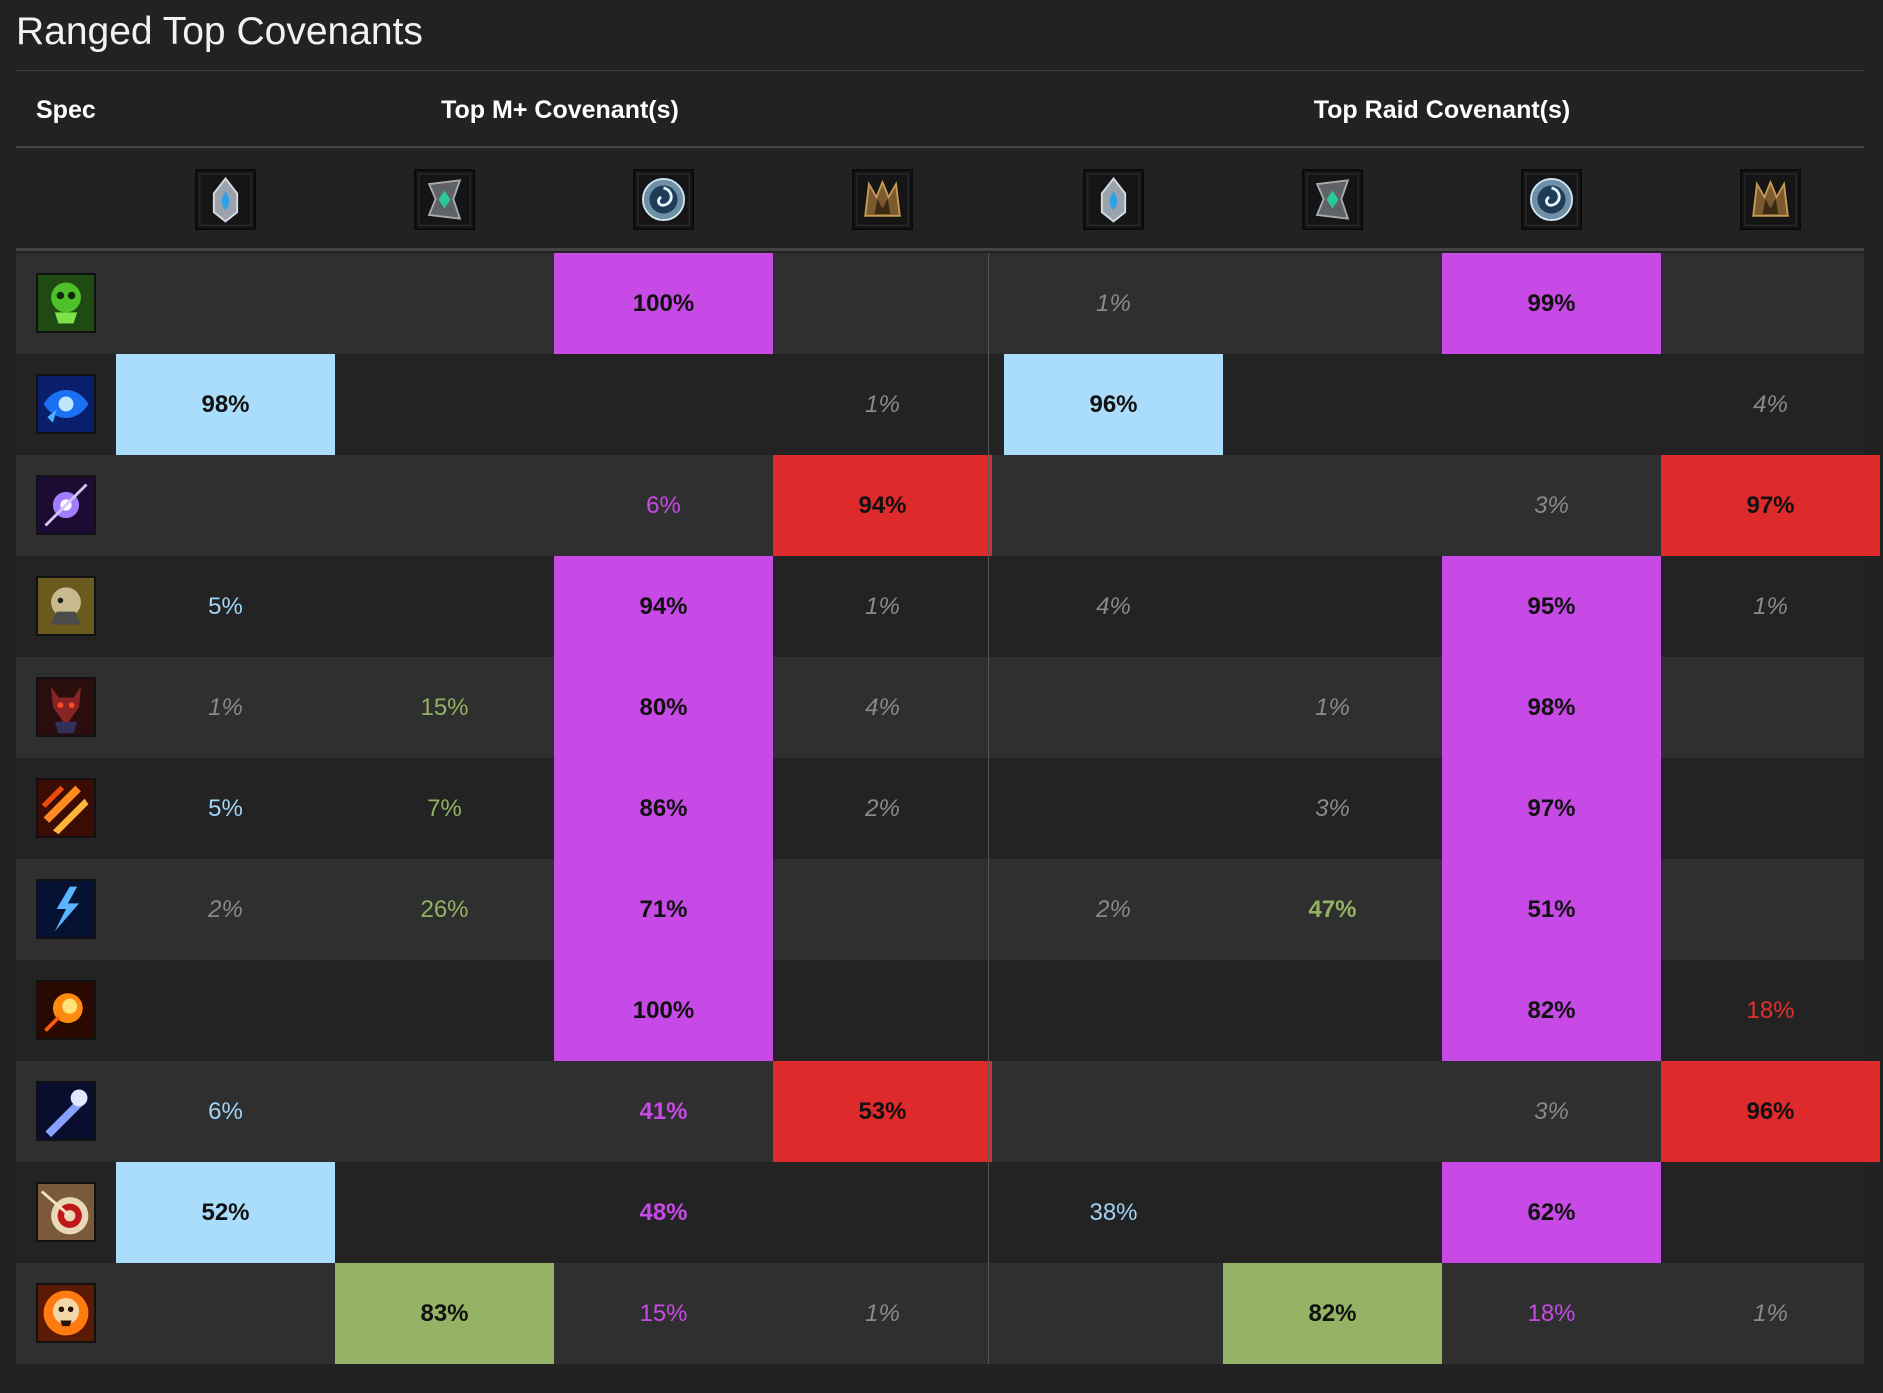 The width and height of the screenshot is (1883, 1393). What do you see at coordinates (663, 1111) in the screenshot?
I see `mplus-nightfae-cell: 41%` at bounding box center [663, 1111].